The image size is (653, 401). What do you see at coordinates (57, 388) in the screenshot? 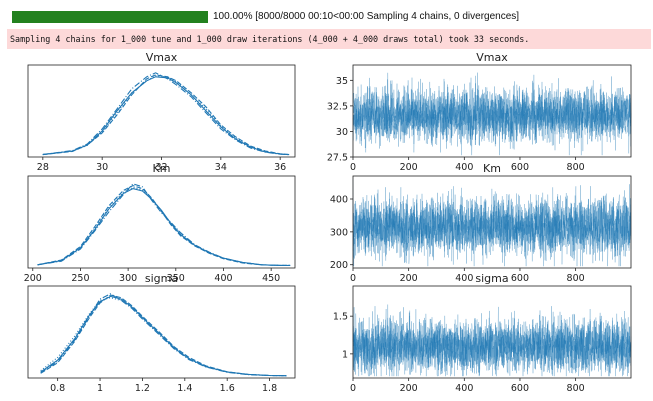
I see `sigma-posterior-xtick-label: 0.8` at bounding box center [57, 388].